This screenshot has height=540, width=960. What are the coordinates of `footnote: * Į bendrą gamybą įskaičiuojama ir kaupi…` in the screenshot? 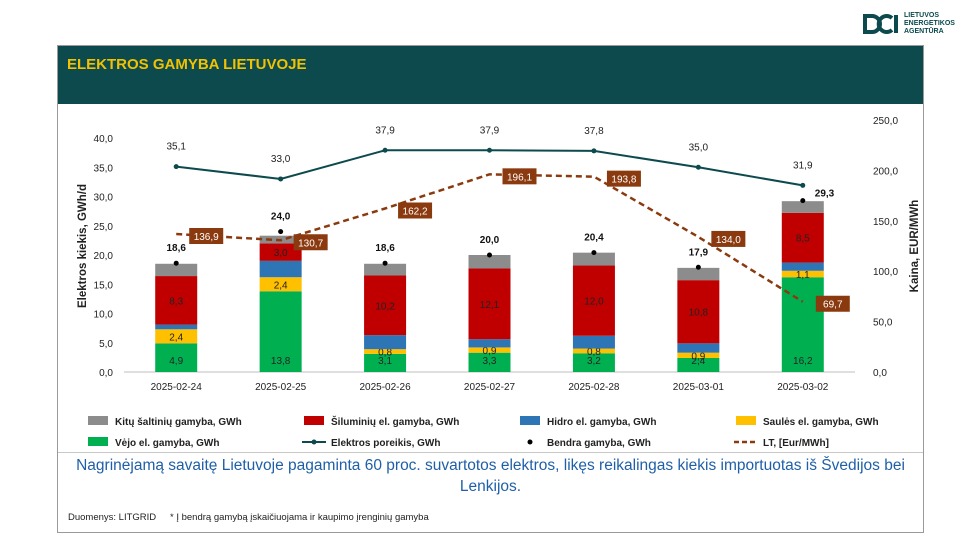 It's located at (299, 517).